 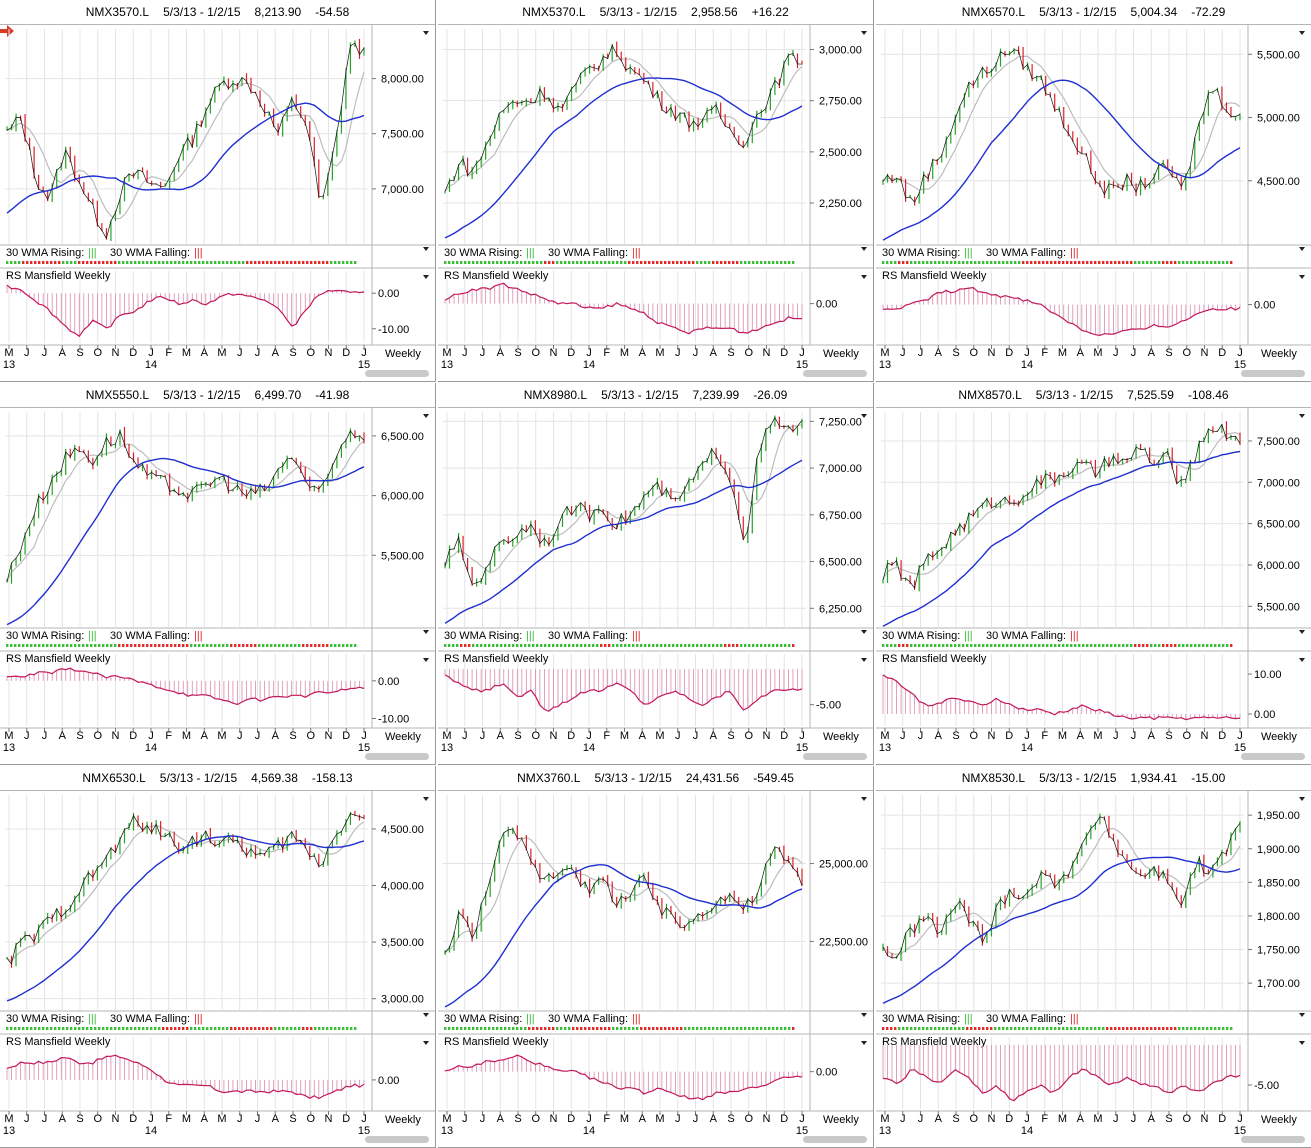 I want to click on month-tick-label: J, so click(x=465, y=1119).